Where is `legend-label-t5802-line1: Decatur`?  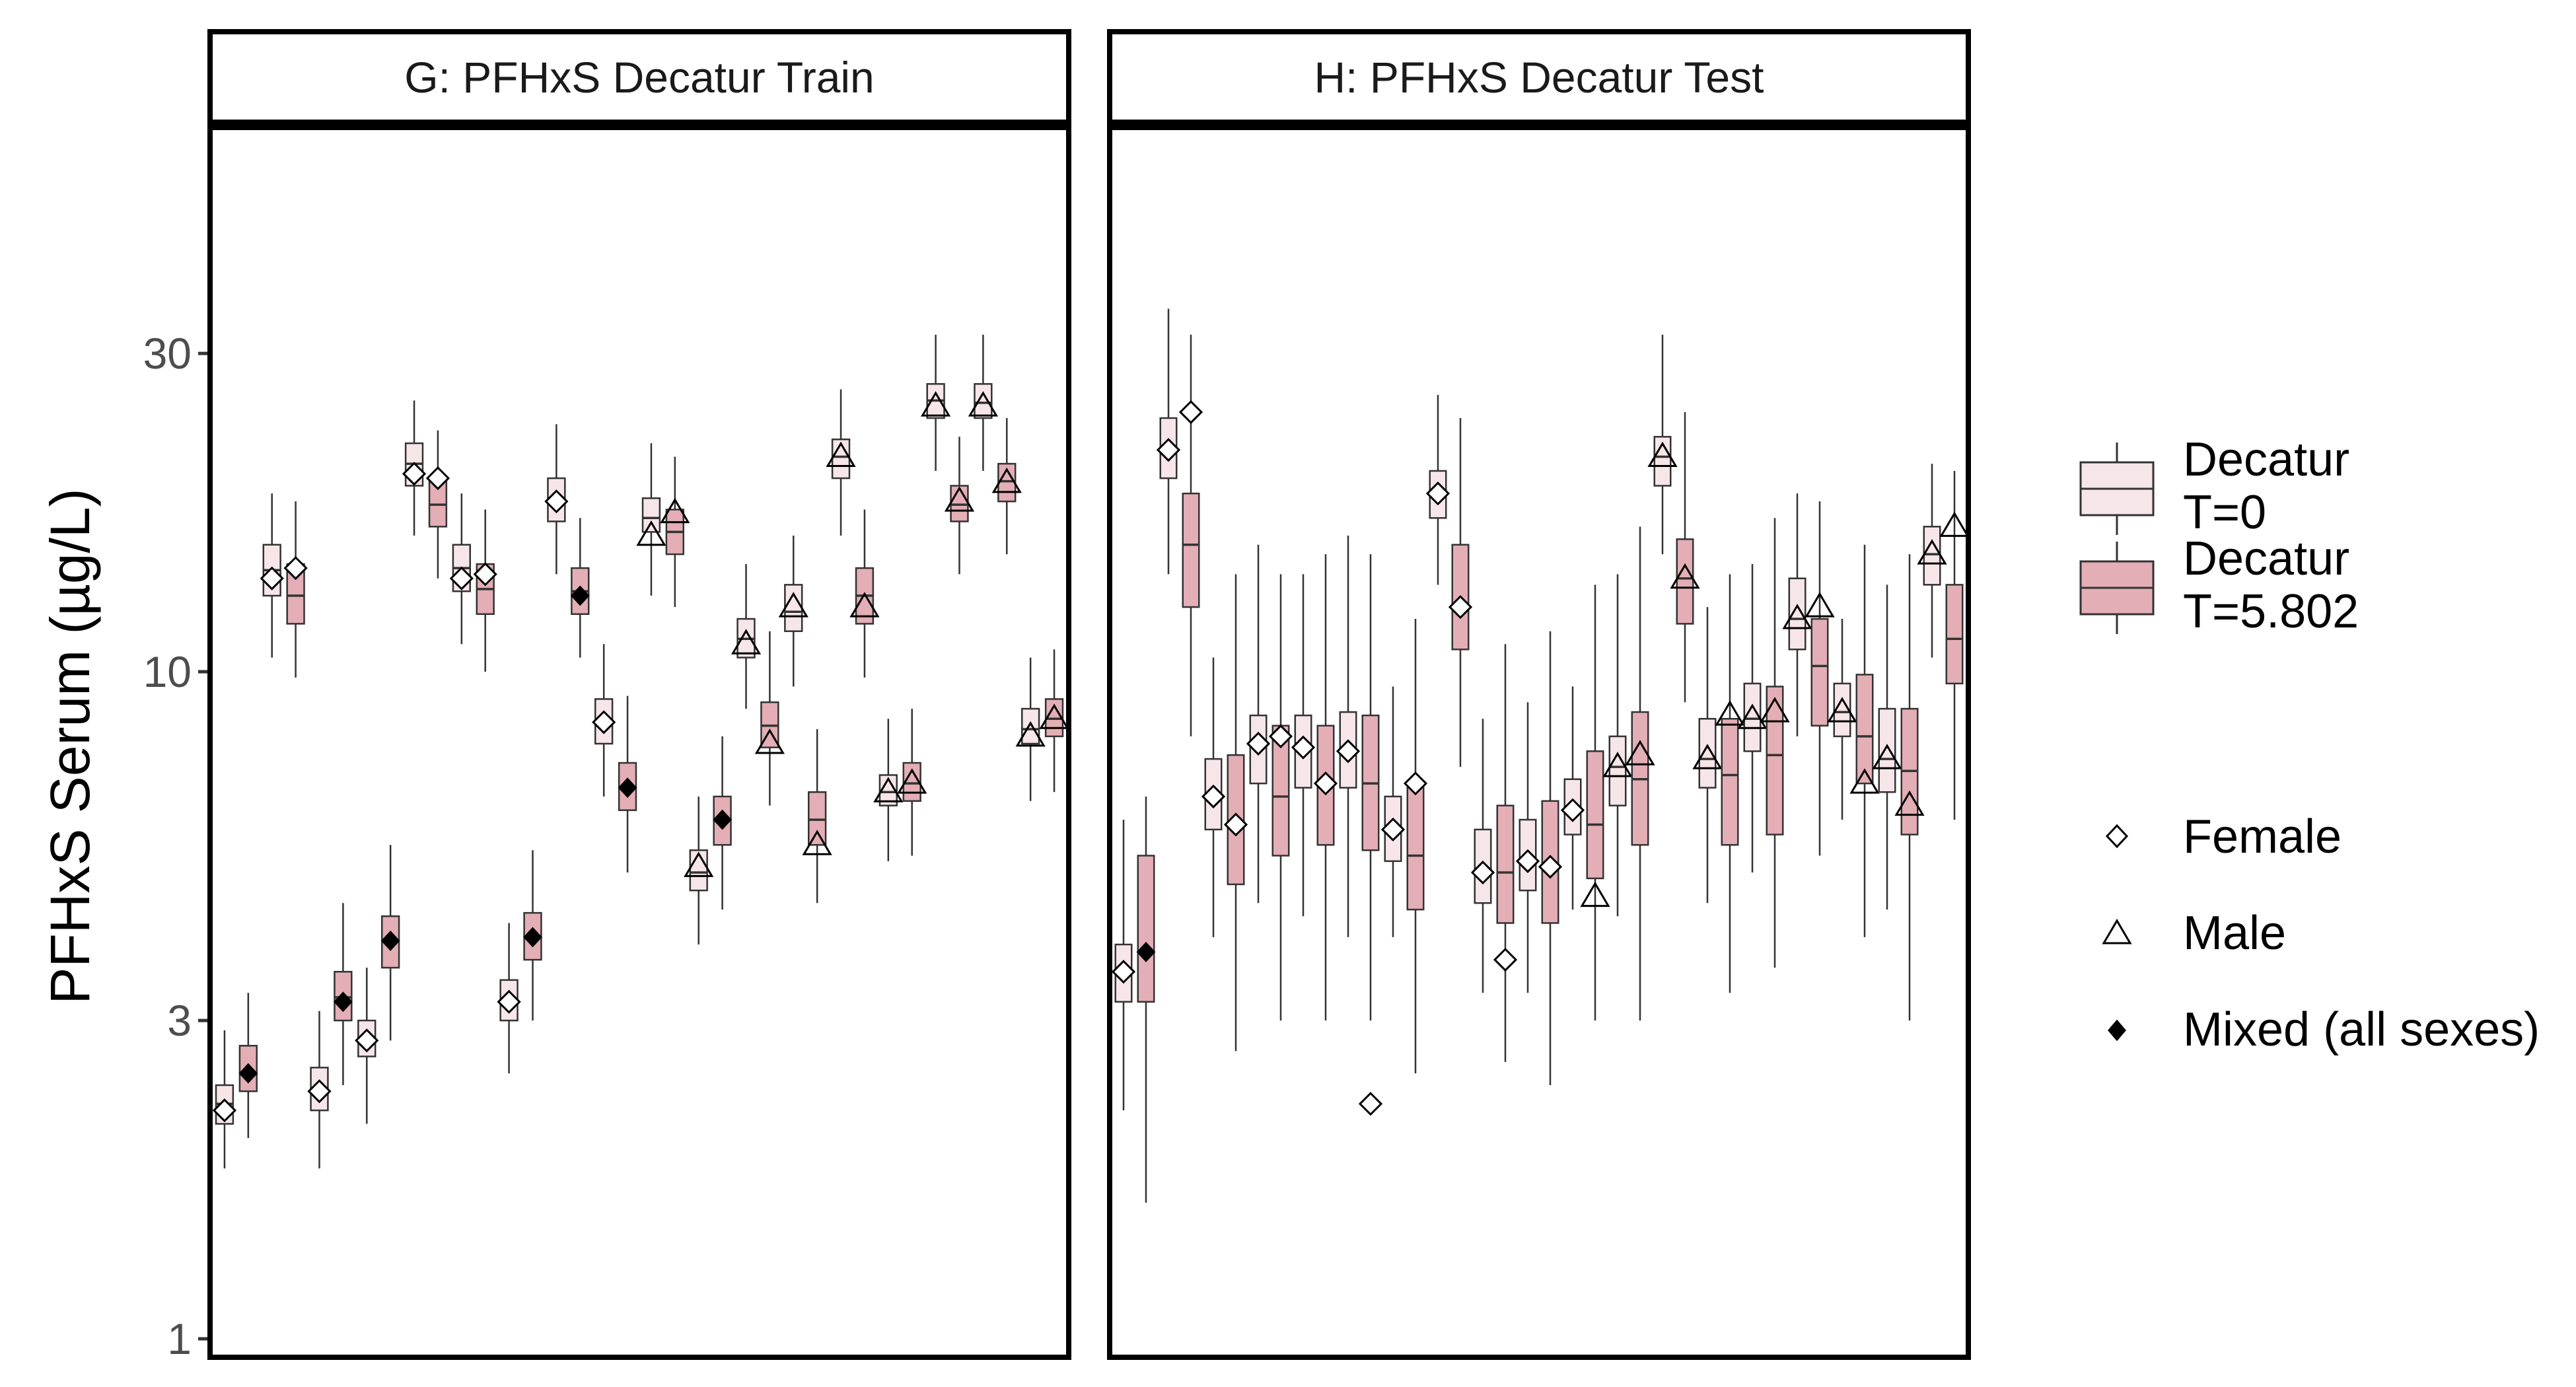 legend-label-t5802-line1: Decatur is located at coordinates (2266, 558).